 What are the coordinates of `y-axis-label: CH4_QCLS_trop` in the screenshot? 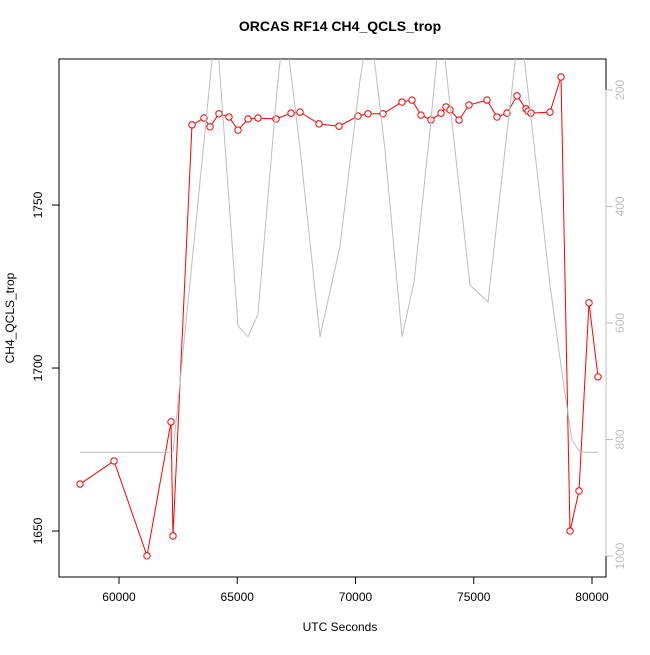 It's located at (10, 317).